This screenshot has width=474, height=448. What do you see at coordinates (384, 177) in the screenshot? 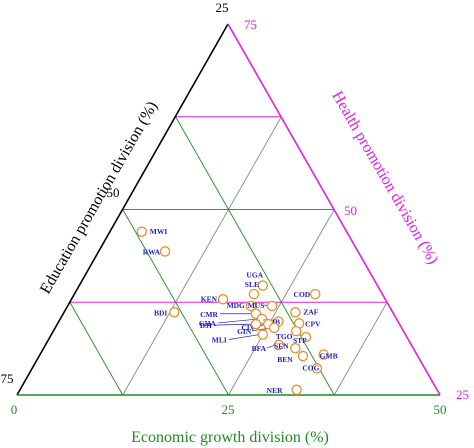
I see `health-axis-label: Health promotion division (%)` at bounding box center [384, 177].